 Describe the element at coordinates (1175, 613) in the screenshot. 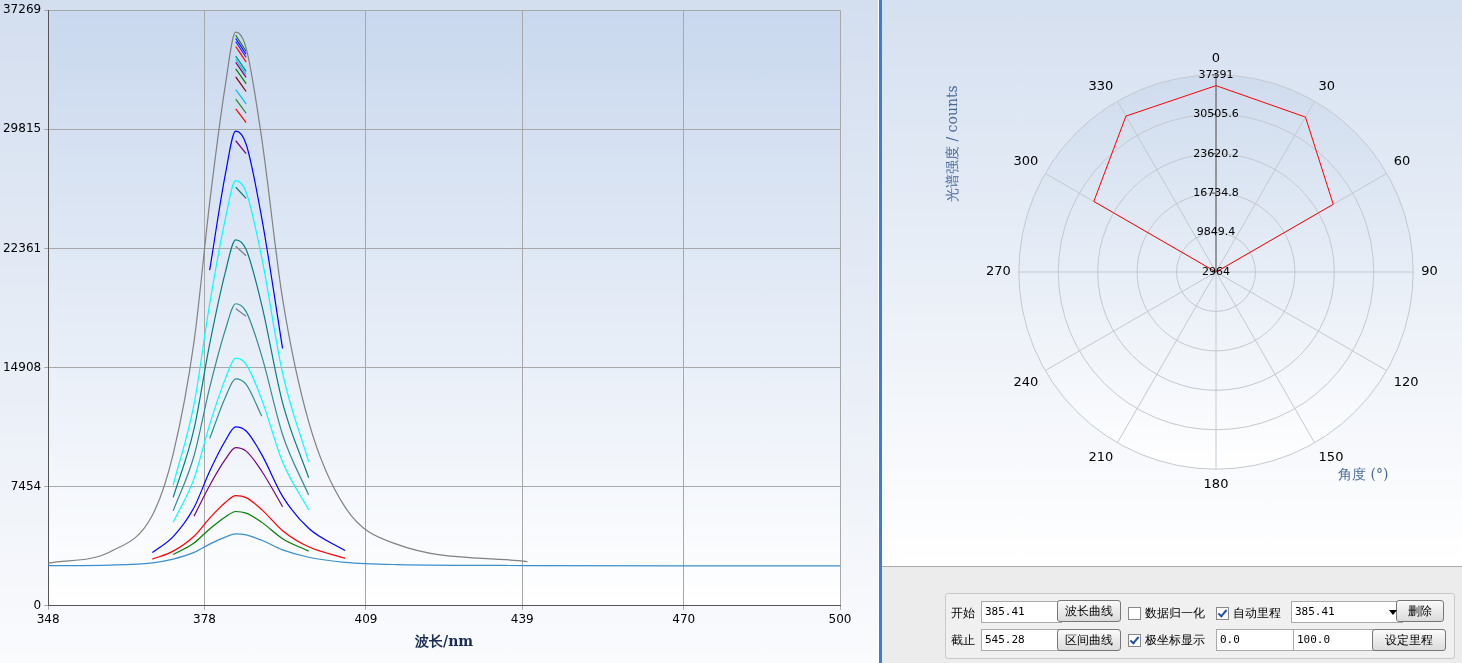

I see `text: 数据归一化` at that location.